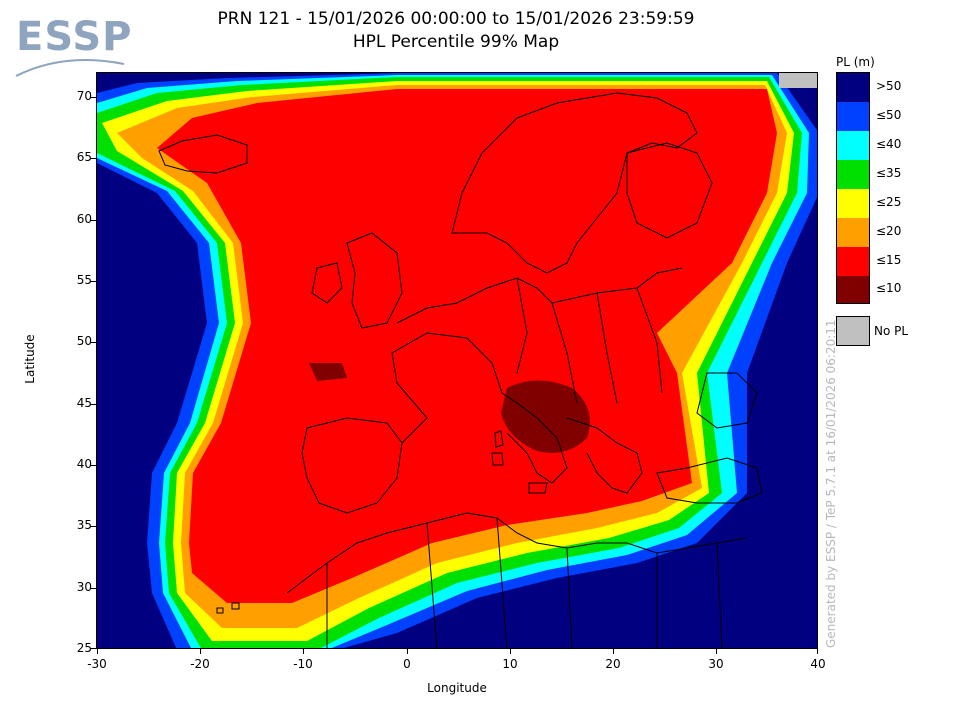 The width and height of the screenshot is (960, 720). Describe the element at coordinates (84, 648) in the screenshot. I see `ytick-label: 25` at that location.